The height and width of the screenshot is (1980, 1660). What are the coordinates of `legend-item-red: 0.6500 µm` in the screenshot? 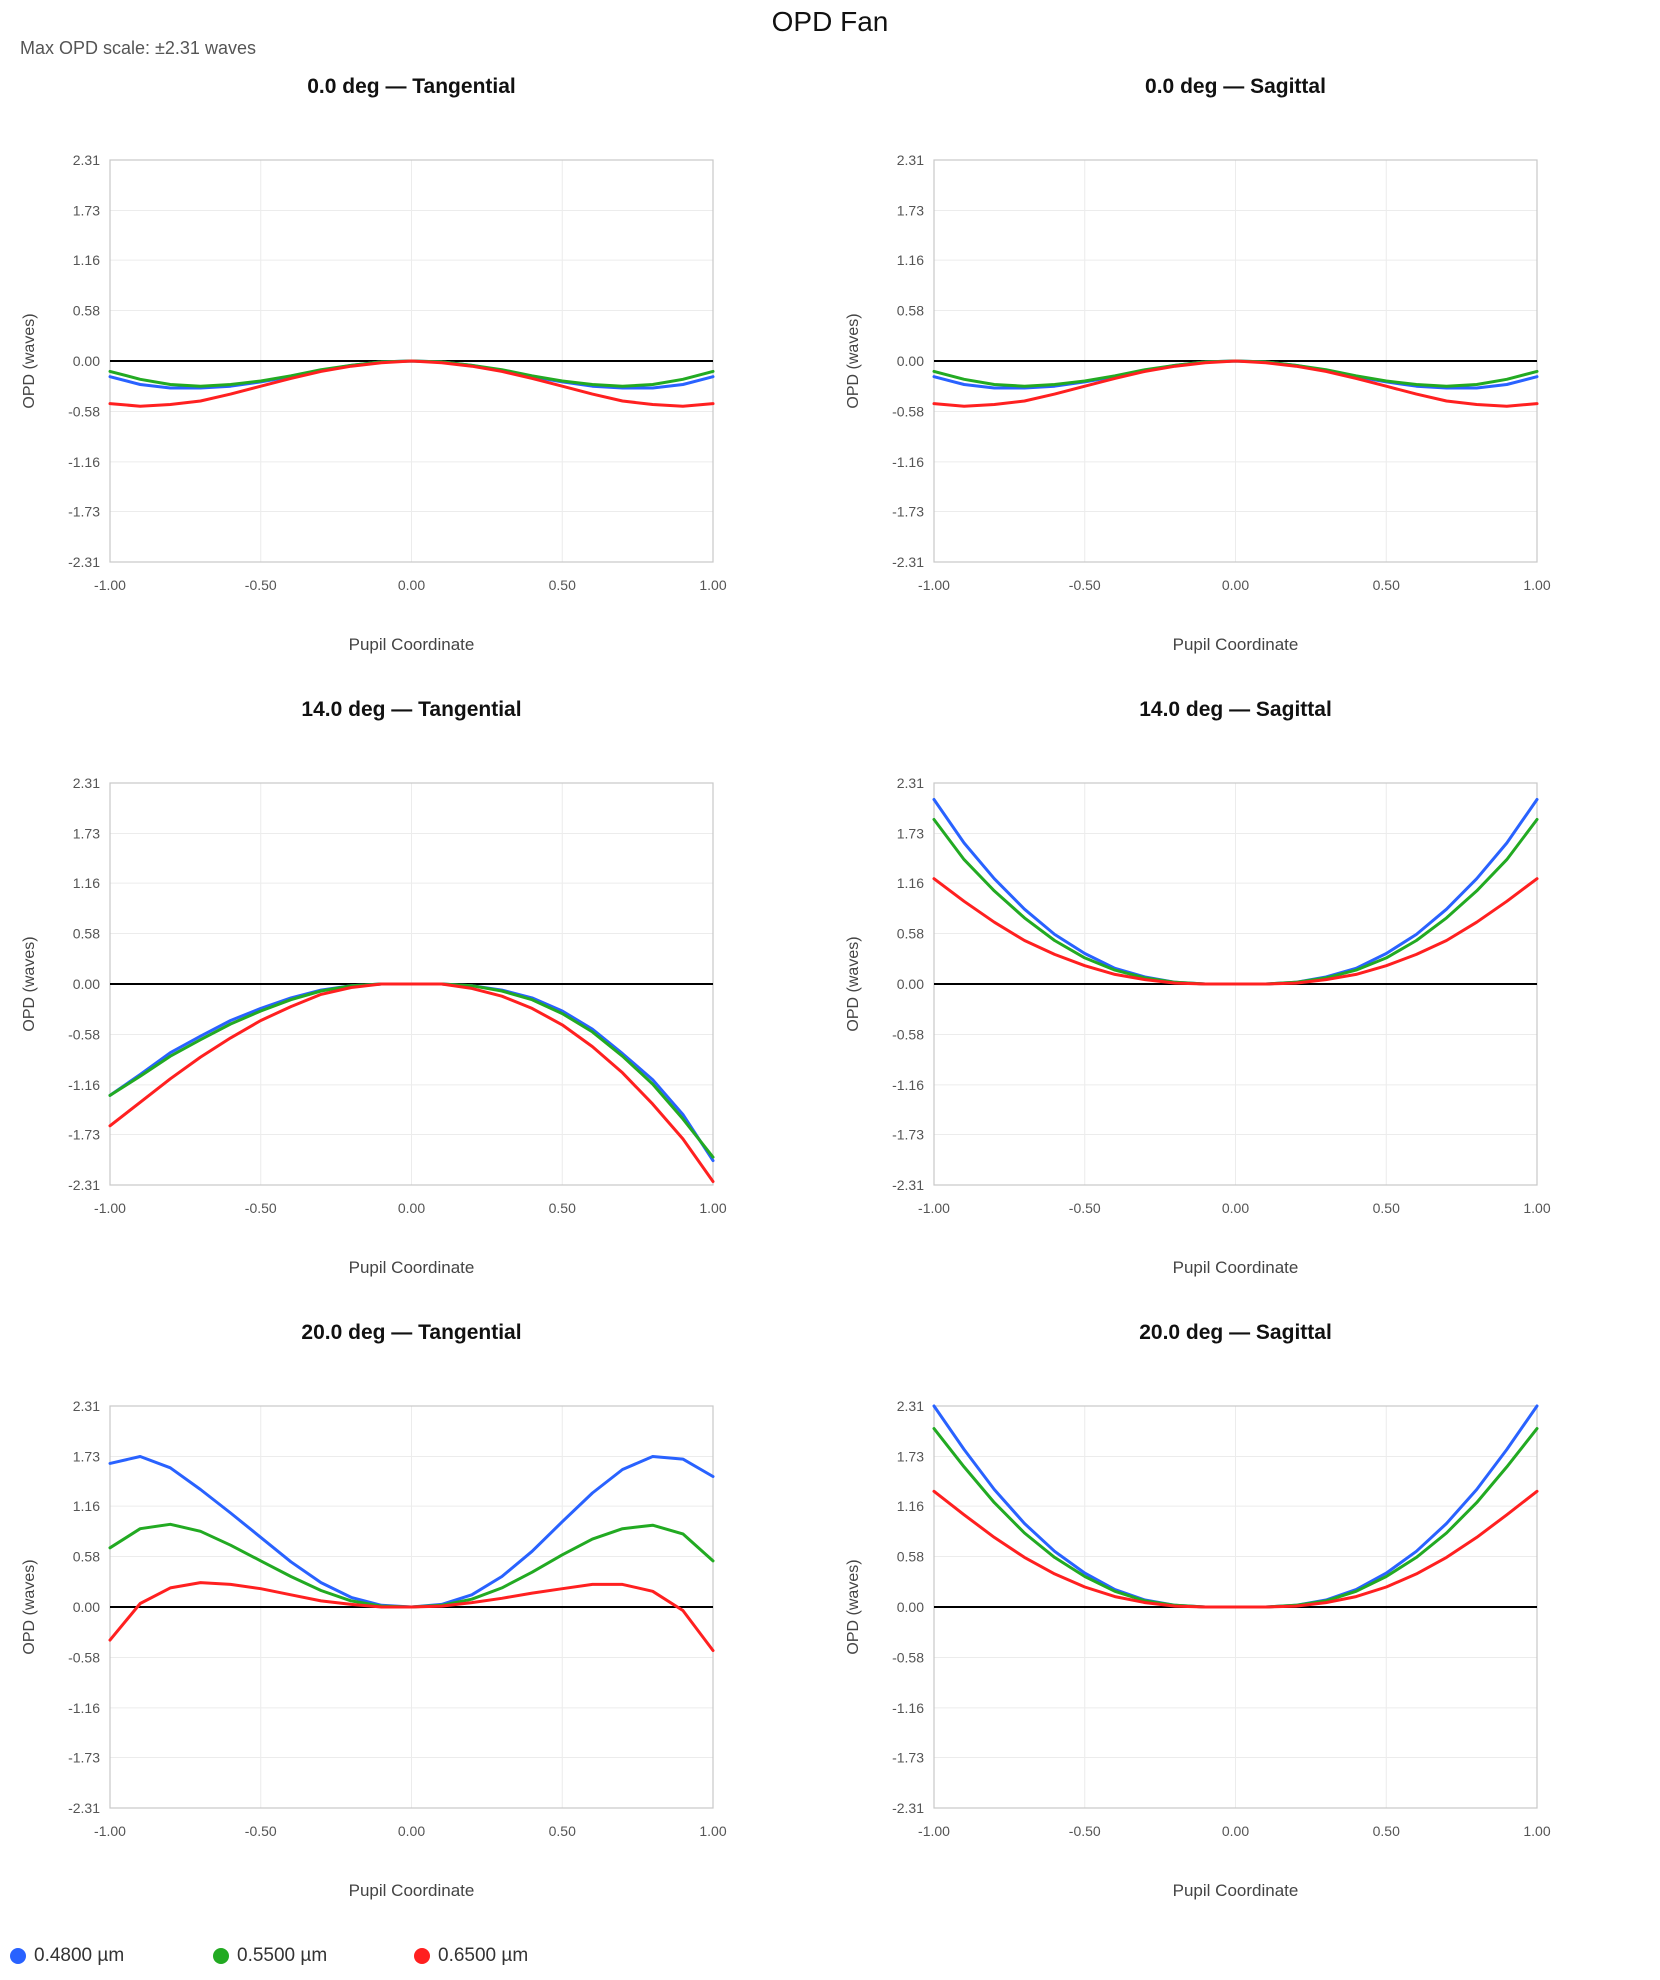 It's located at (471, 1956).